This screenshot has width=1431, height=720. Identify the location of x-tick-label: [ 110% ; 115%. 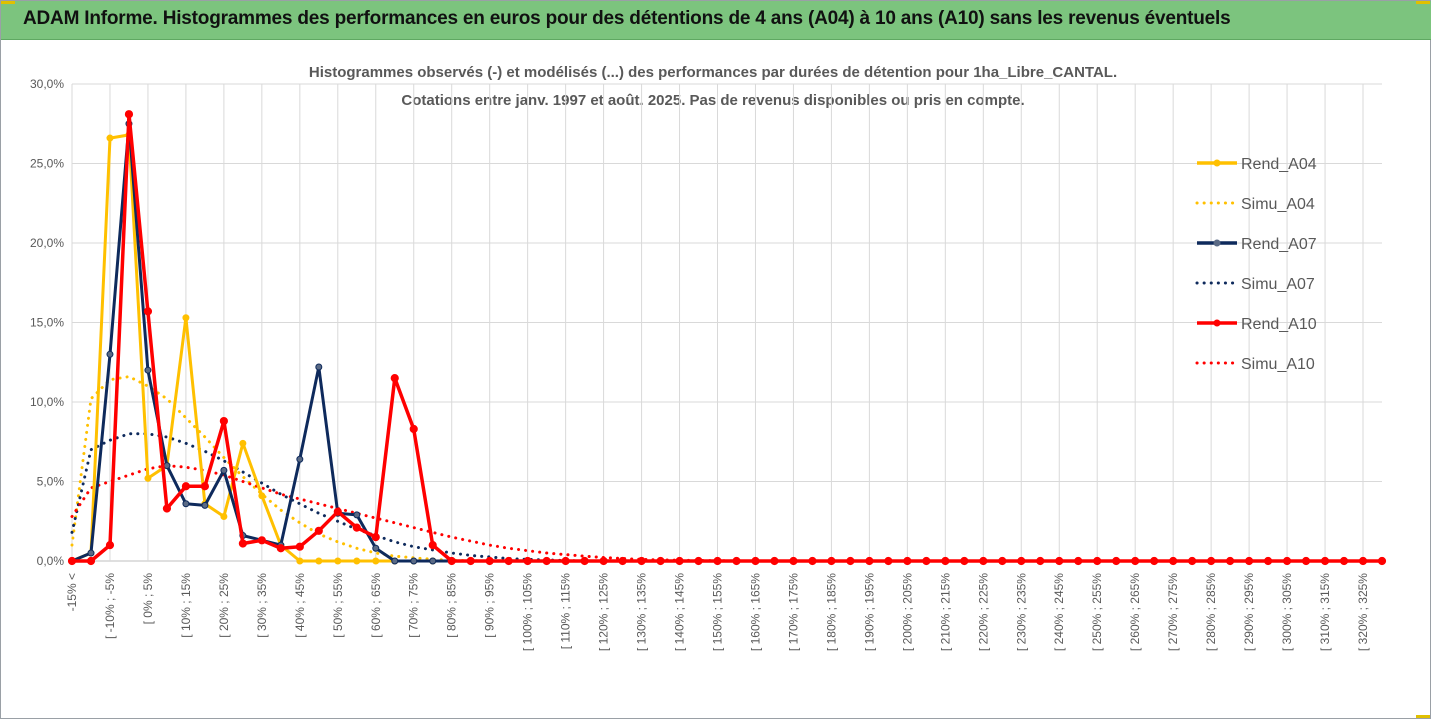
(566, 611).